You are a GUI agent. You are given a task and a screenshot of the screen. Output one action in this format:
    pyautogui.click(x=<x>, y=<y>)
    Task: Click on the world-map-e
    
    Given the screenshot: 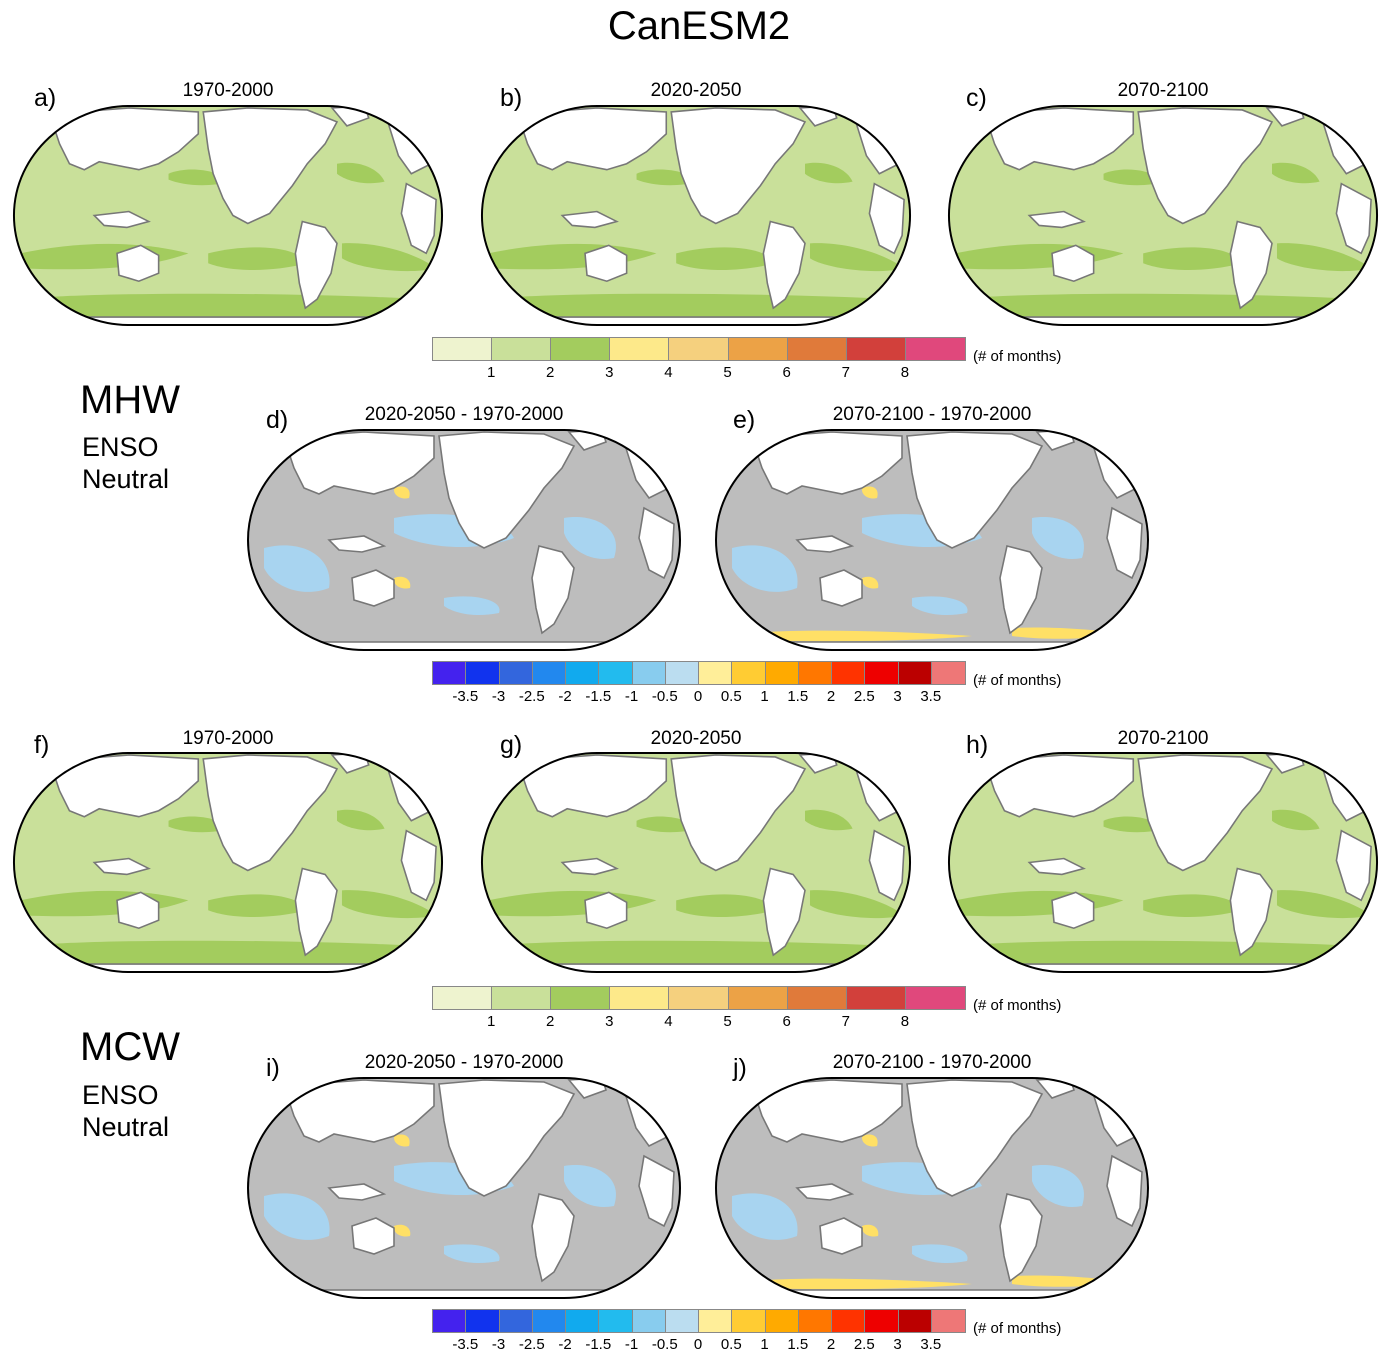 What is the action you would take?
    pyautogui.click(x=932, y=540)
    